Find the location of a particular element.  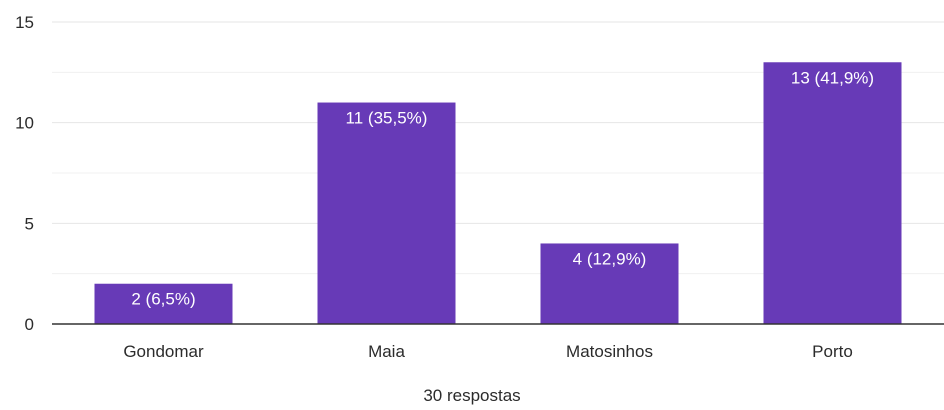

bar-data-label: 11 (35,5%) is located at coordinates (387, 118).